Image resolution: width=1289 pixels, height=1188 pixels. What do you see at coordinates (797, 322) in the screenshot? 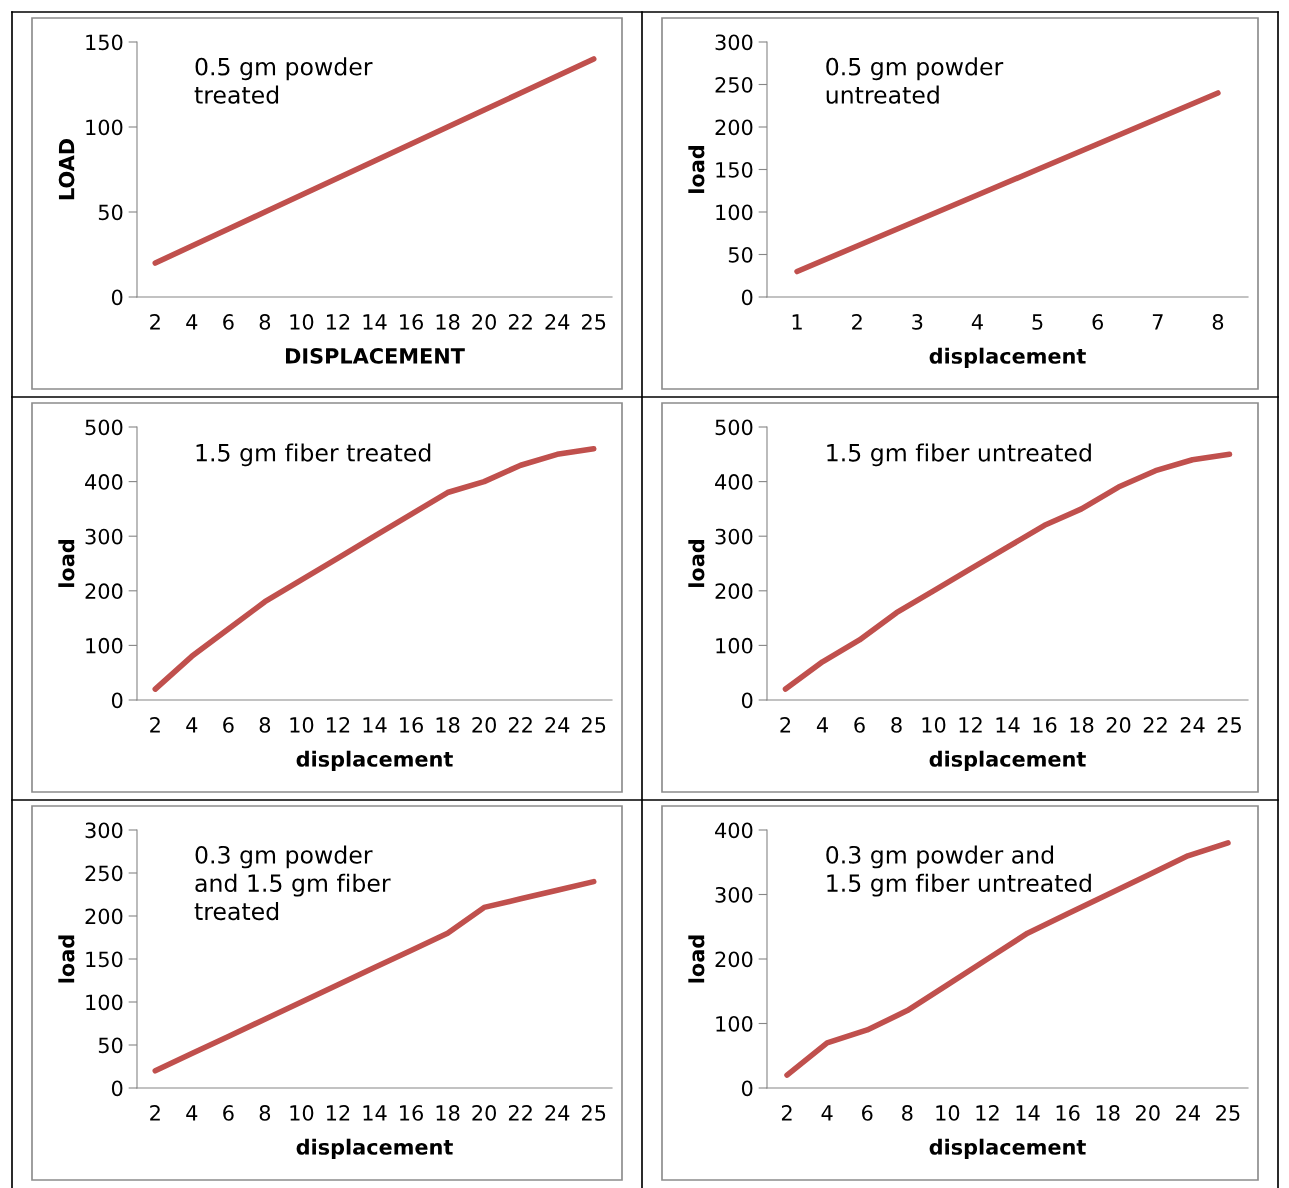
I see `x-tick-label: 1` at bounding box center [797, 322].